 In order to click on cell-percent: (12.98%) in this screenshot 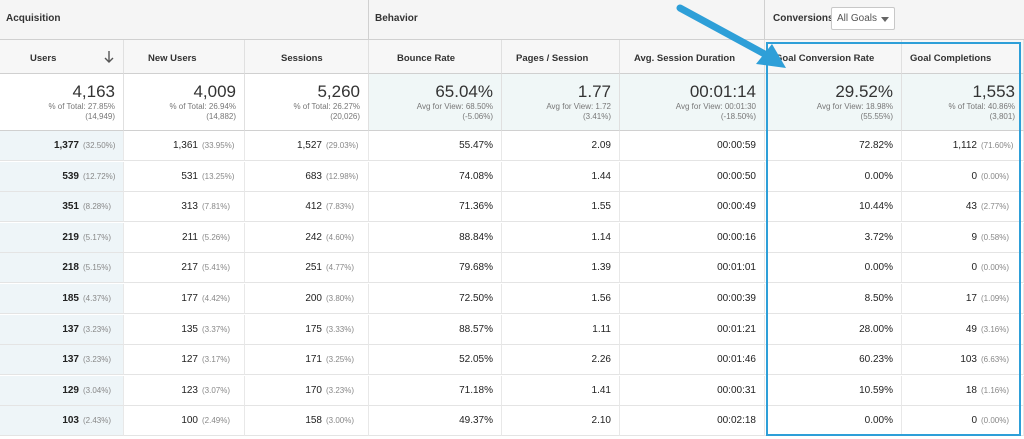, I will do `click(342, 176)`.